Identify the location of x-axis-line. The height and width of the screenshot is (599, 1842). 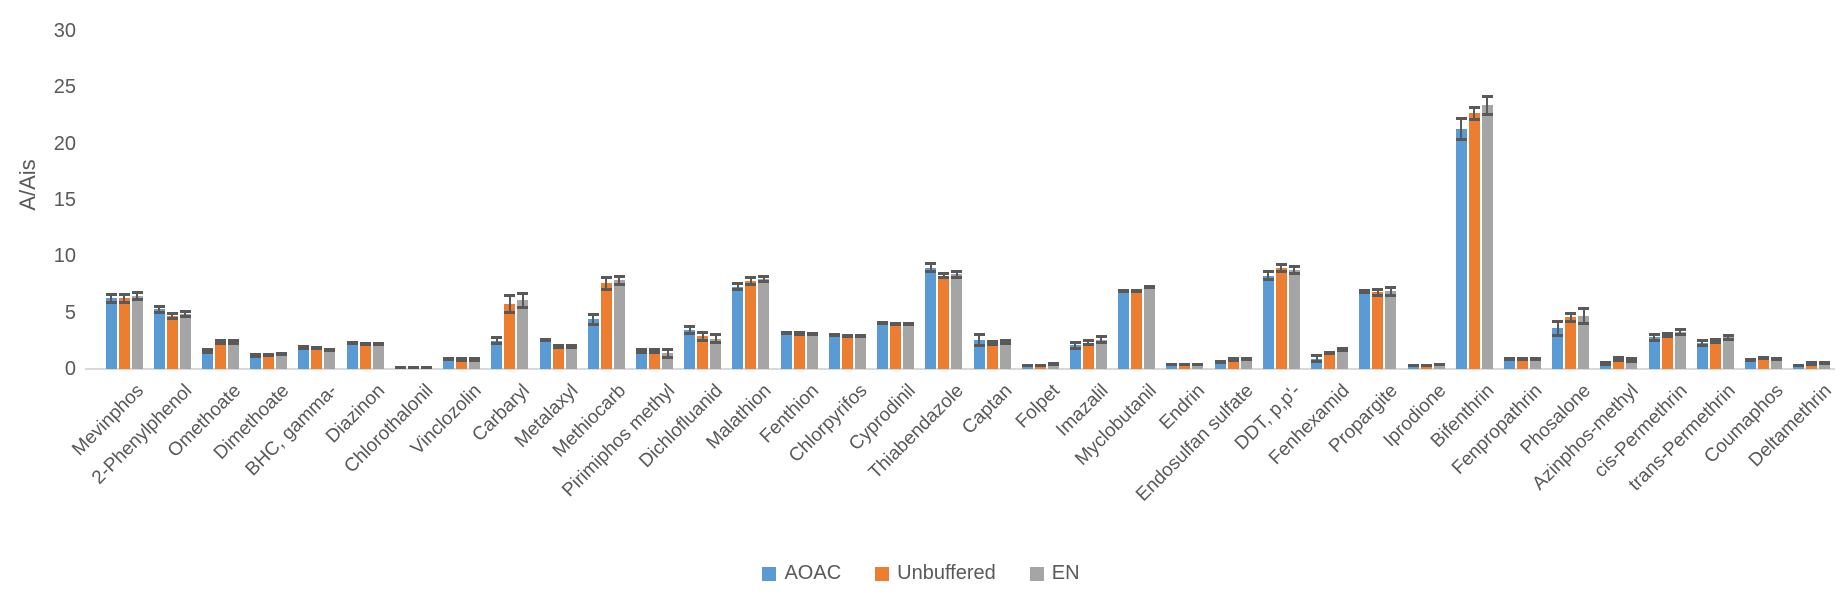
(960, 369).